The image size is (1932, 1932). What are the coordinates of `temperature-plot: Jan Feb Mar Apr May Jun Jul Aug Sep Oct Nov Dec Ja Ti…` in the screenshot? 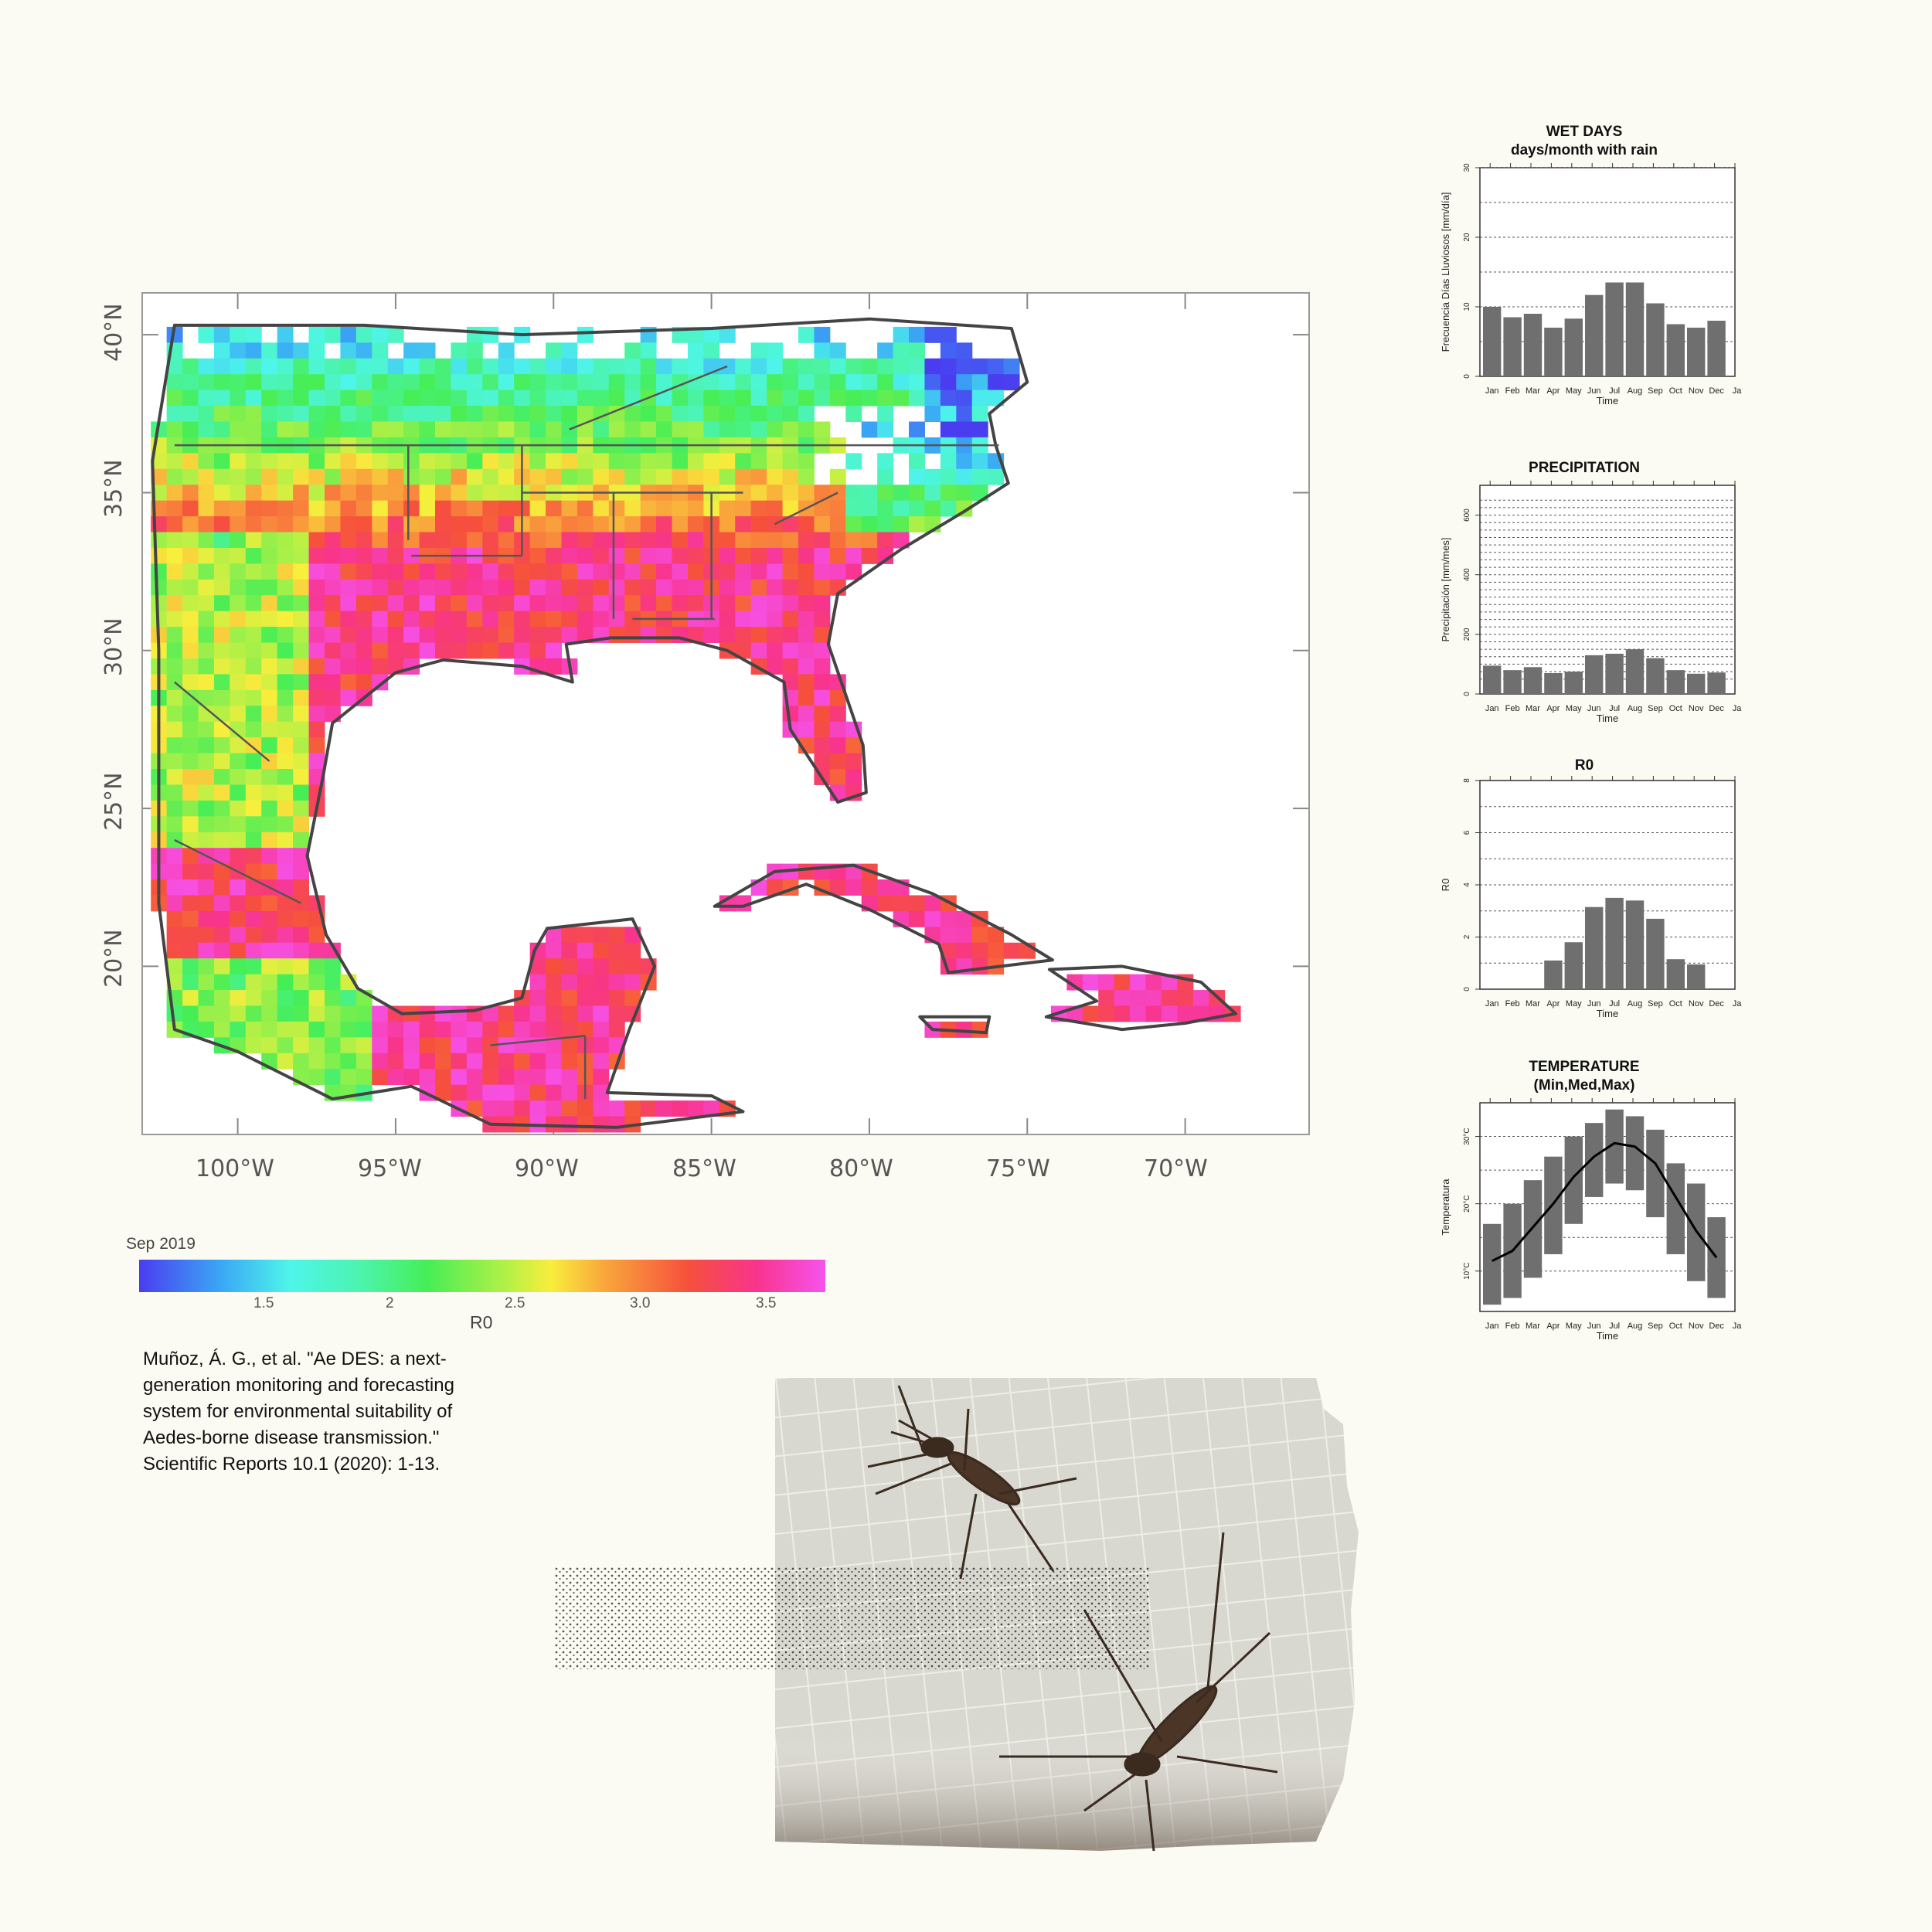 It's located at (1591, 1220).